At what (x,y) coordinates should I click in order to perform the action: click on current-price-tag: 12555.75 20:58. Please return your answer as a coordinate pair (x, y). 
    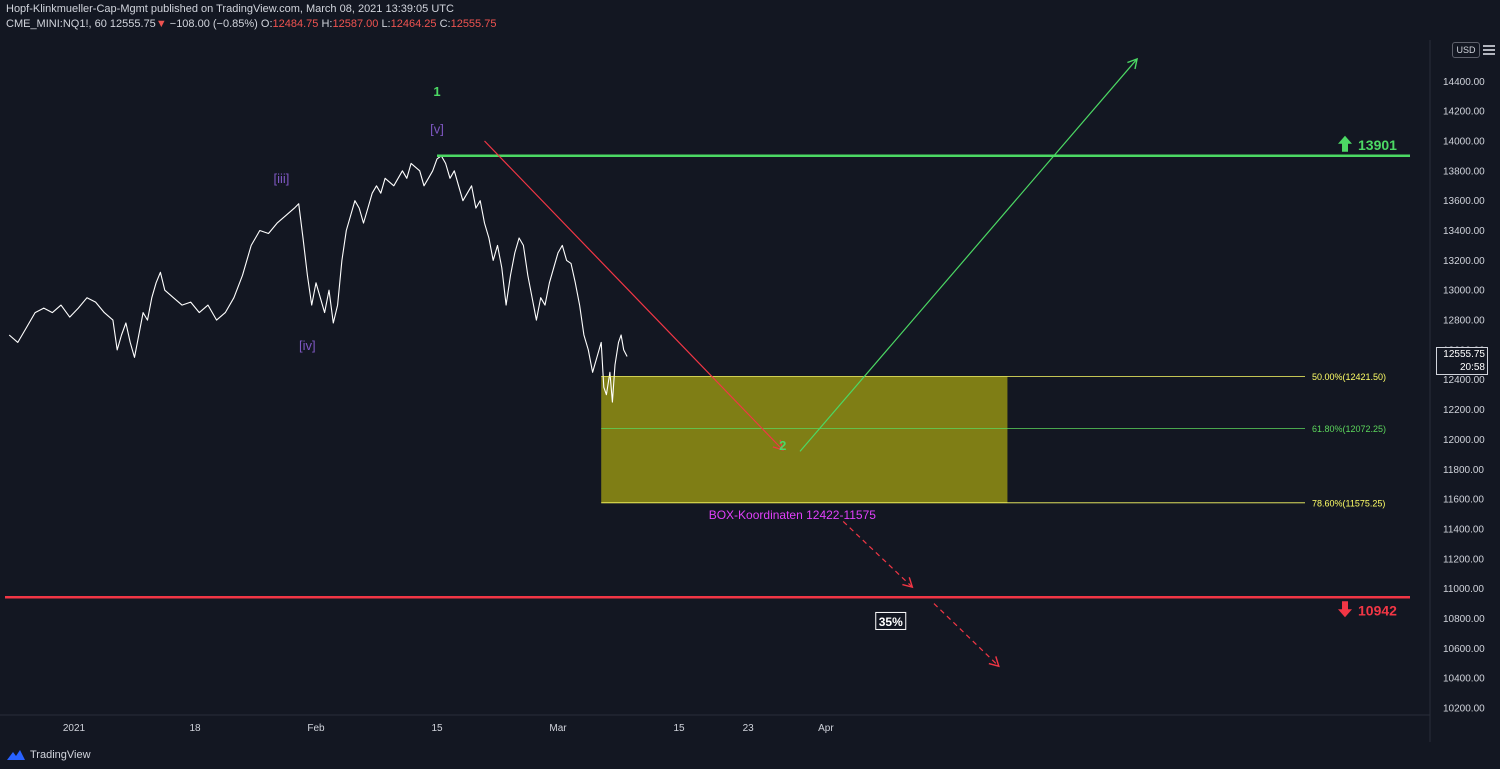
    Looking at the image, I should click on (1462, 361).